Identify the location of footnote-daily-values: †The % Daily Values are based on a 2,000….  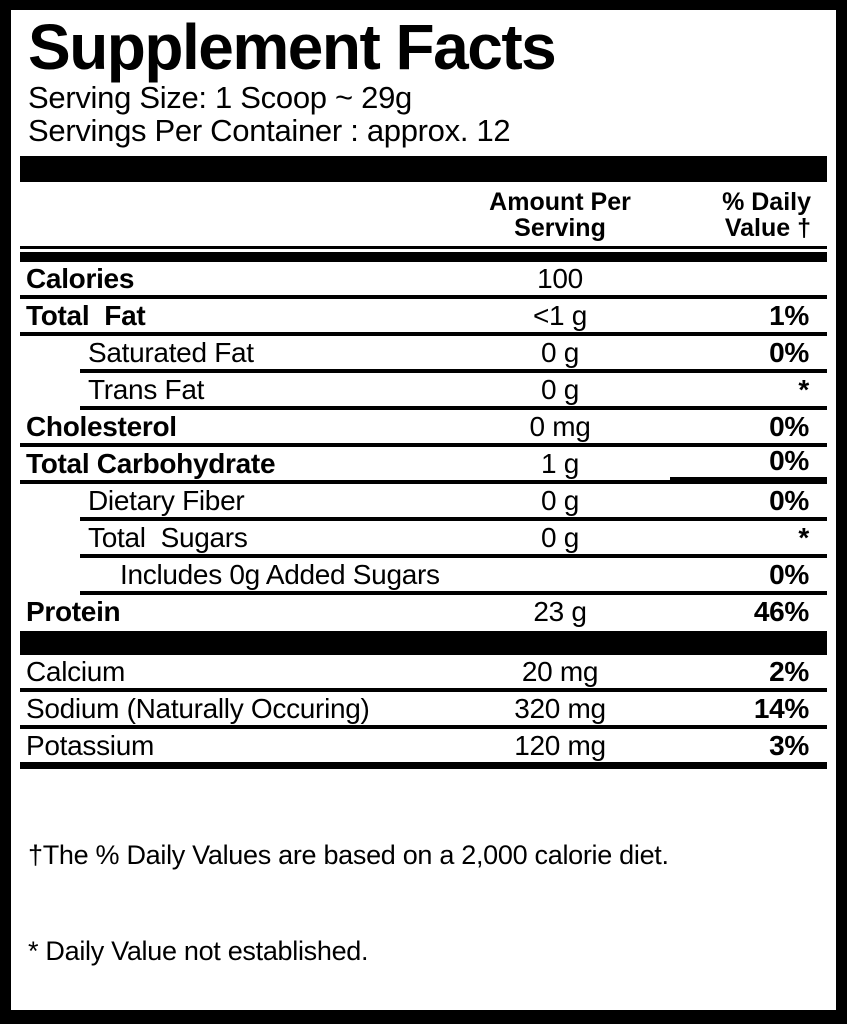
(348, 855).